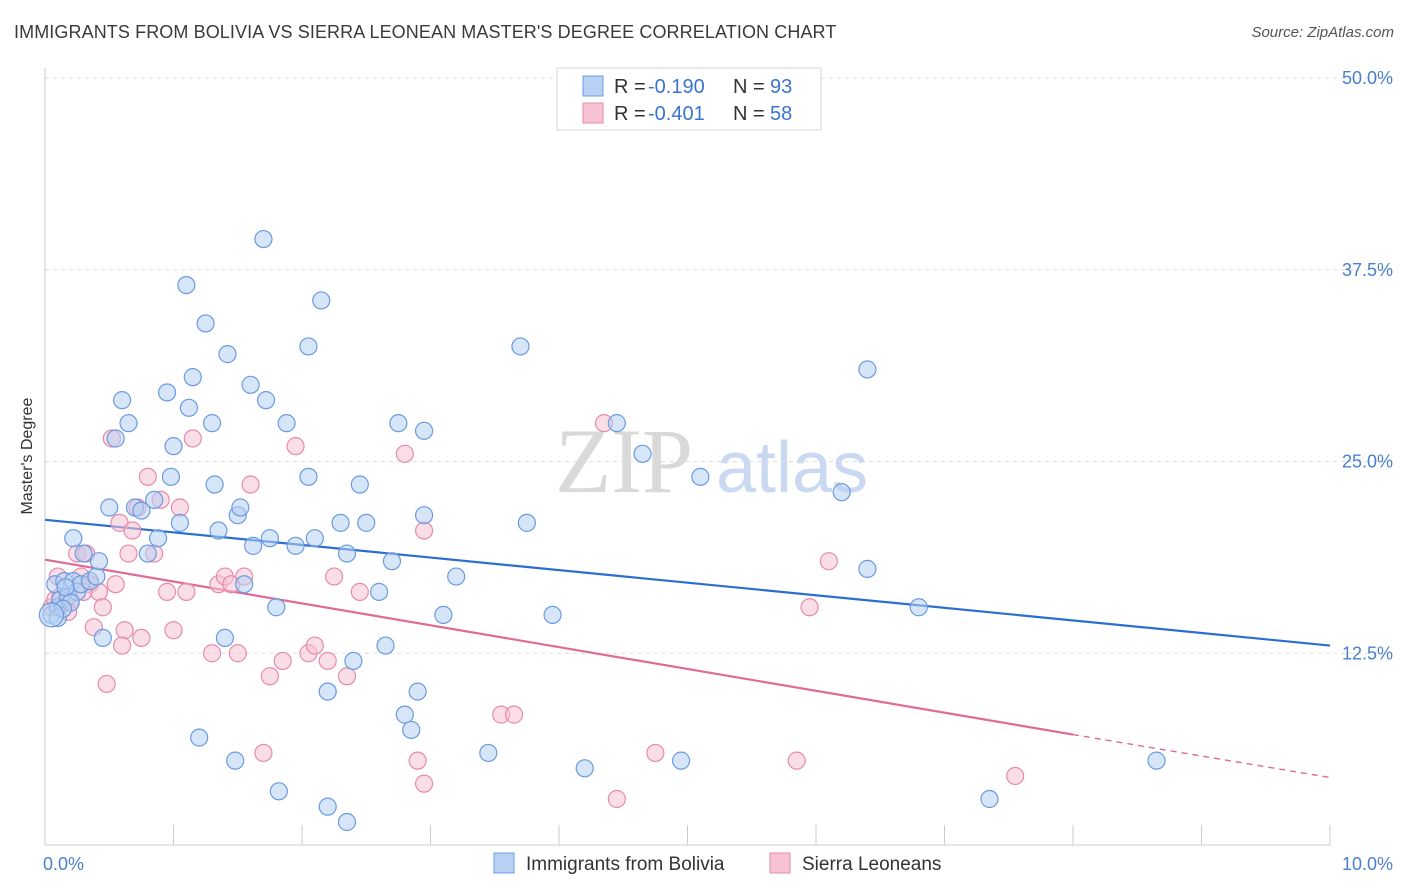  Describe the element at coordinates (676, 87) in the screenshot. I see `legend-r-value-1: -0.190` at that location.